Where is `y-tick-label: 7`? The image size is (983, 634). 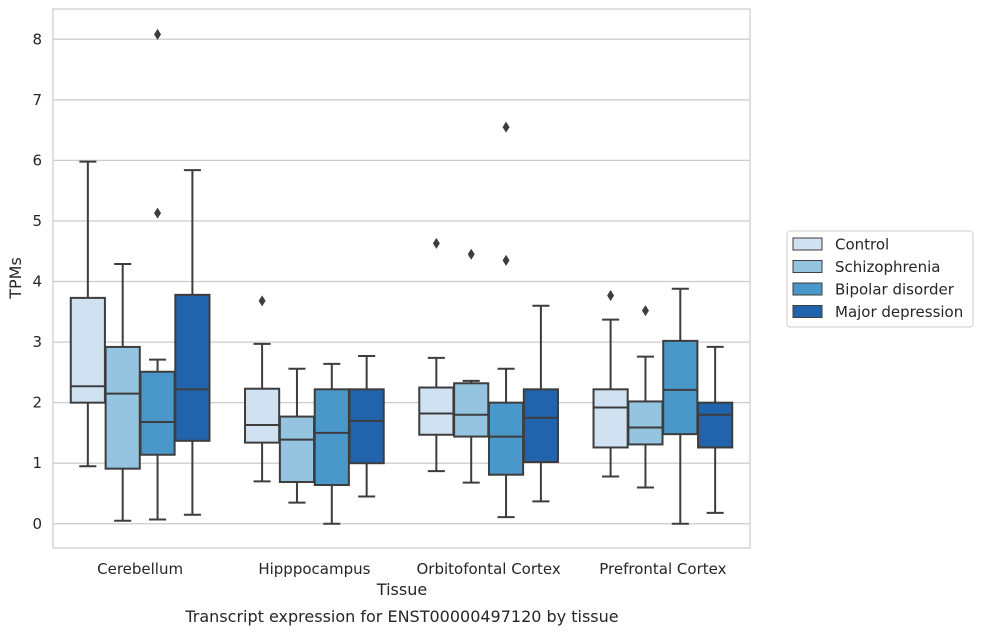
y-tick-label: 7 is located at coordinates (37, 100).